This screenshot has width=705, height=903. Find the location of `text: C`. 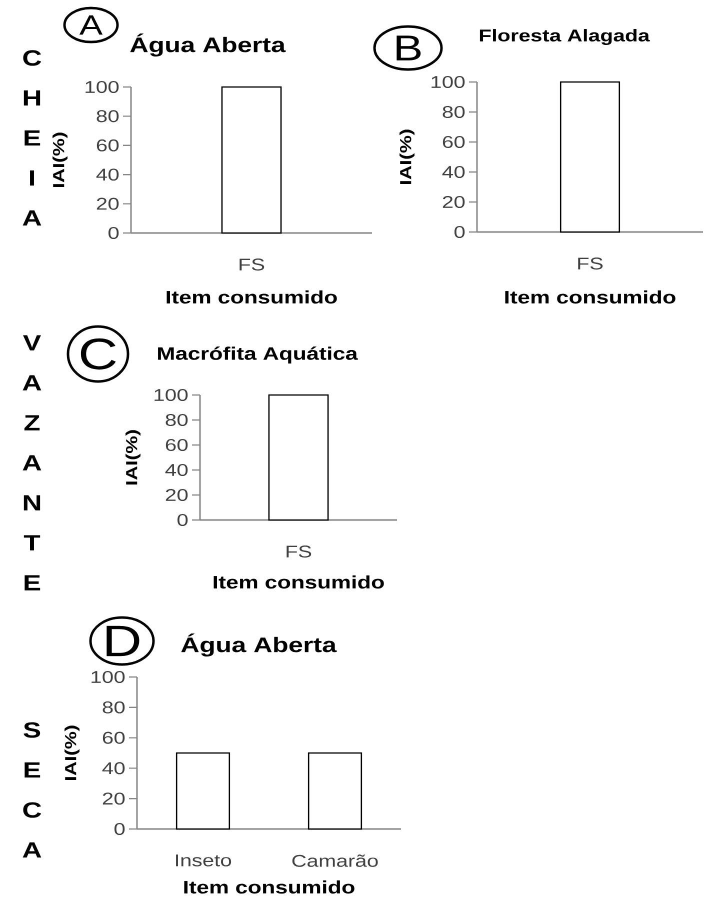

text: C is located at coordinates (98, 354).